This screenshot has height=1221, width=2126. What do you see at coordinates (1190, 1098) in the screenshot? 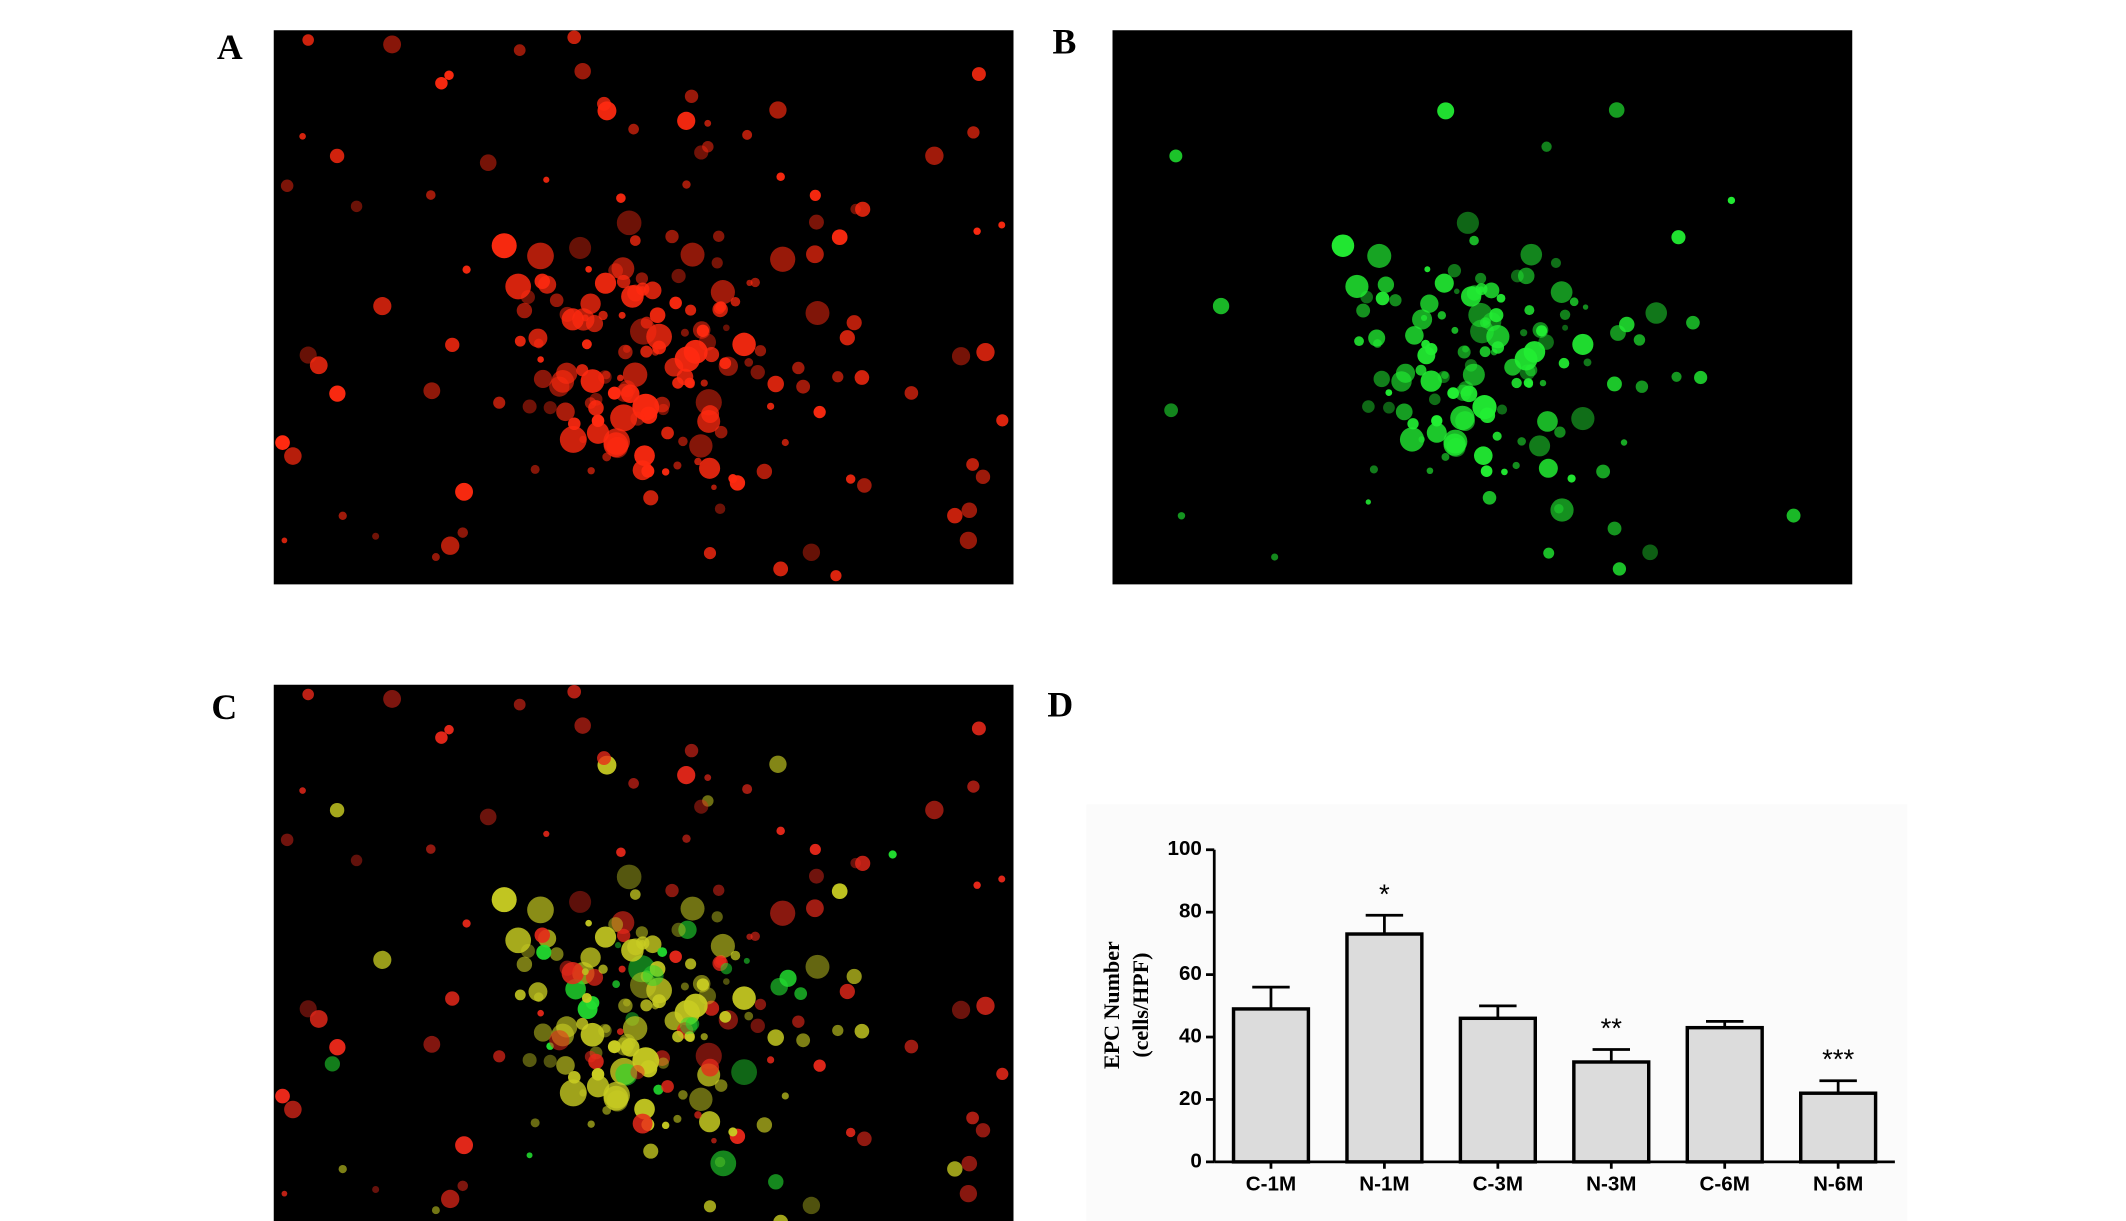
I see `y-tick-label: 20` at bounding box center [1190, 1098].